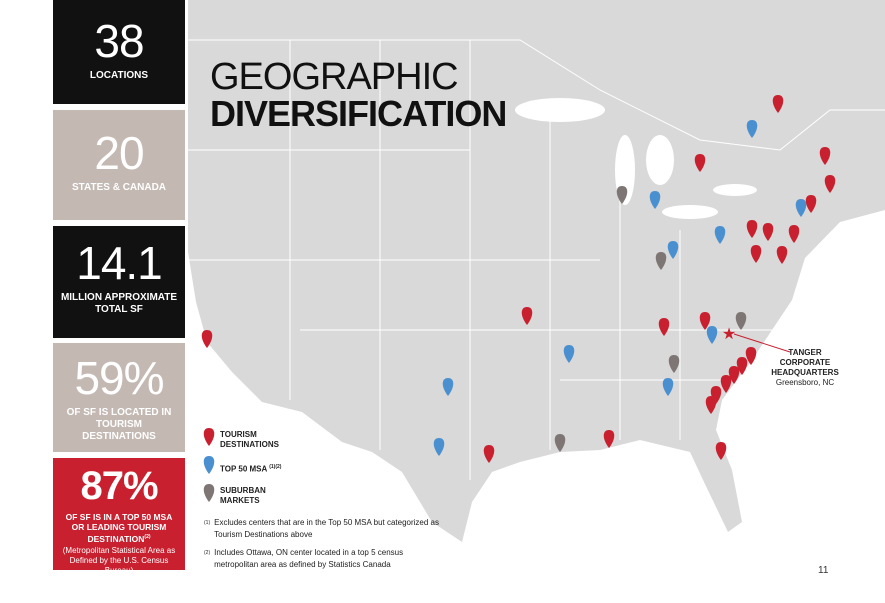  Describe the element at coordinates (207, 523) in the screenshot. I see `footnote-mark: (1)` at that location.